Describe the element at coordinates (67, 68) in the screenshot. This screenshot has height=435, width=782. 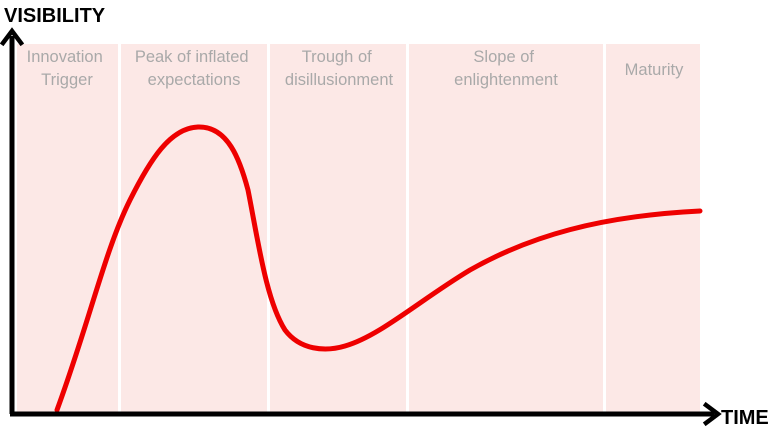
I see `phase-label-innovation-trigger: Innovation Trigger` at that location.